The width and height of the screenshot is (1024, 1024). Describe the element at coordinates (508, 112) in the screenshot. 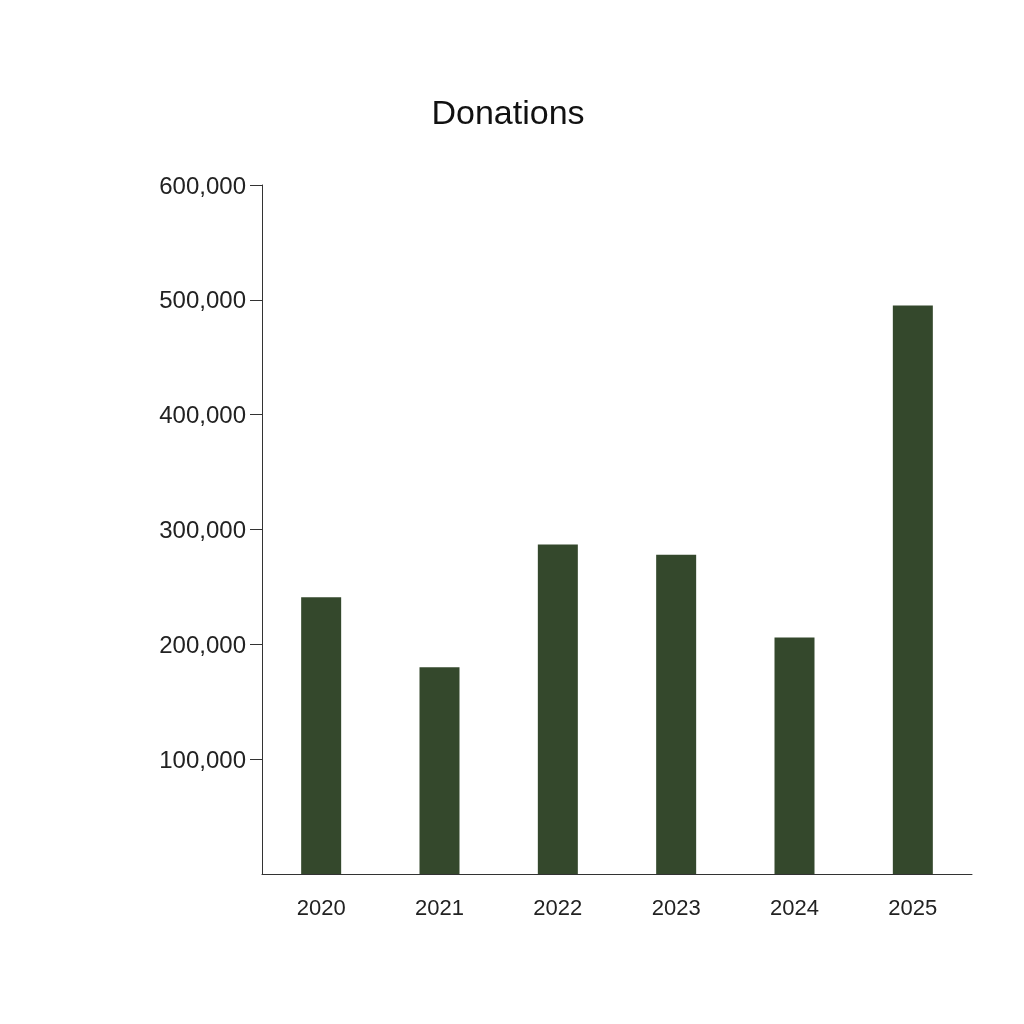

I see `chart-title: Donations` at that location.